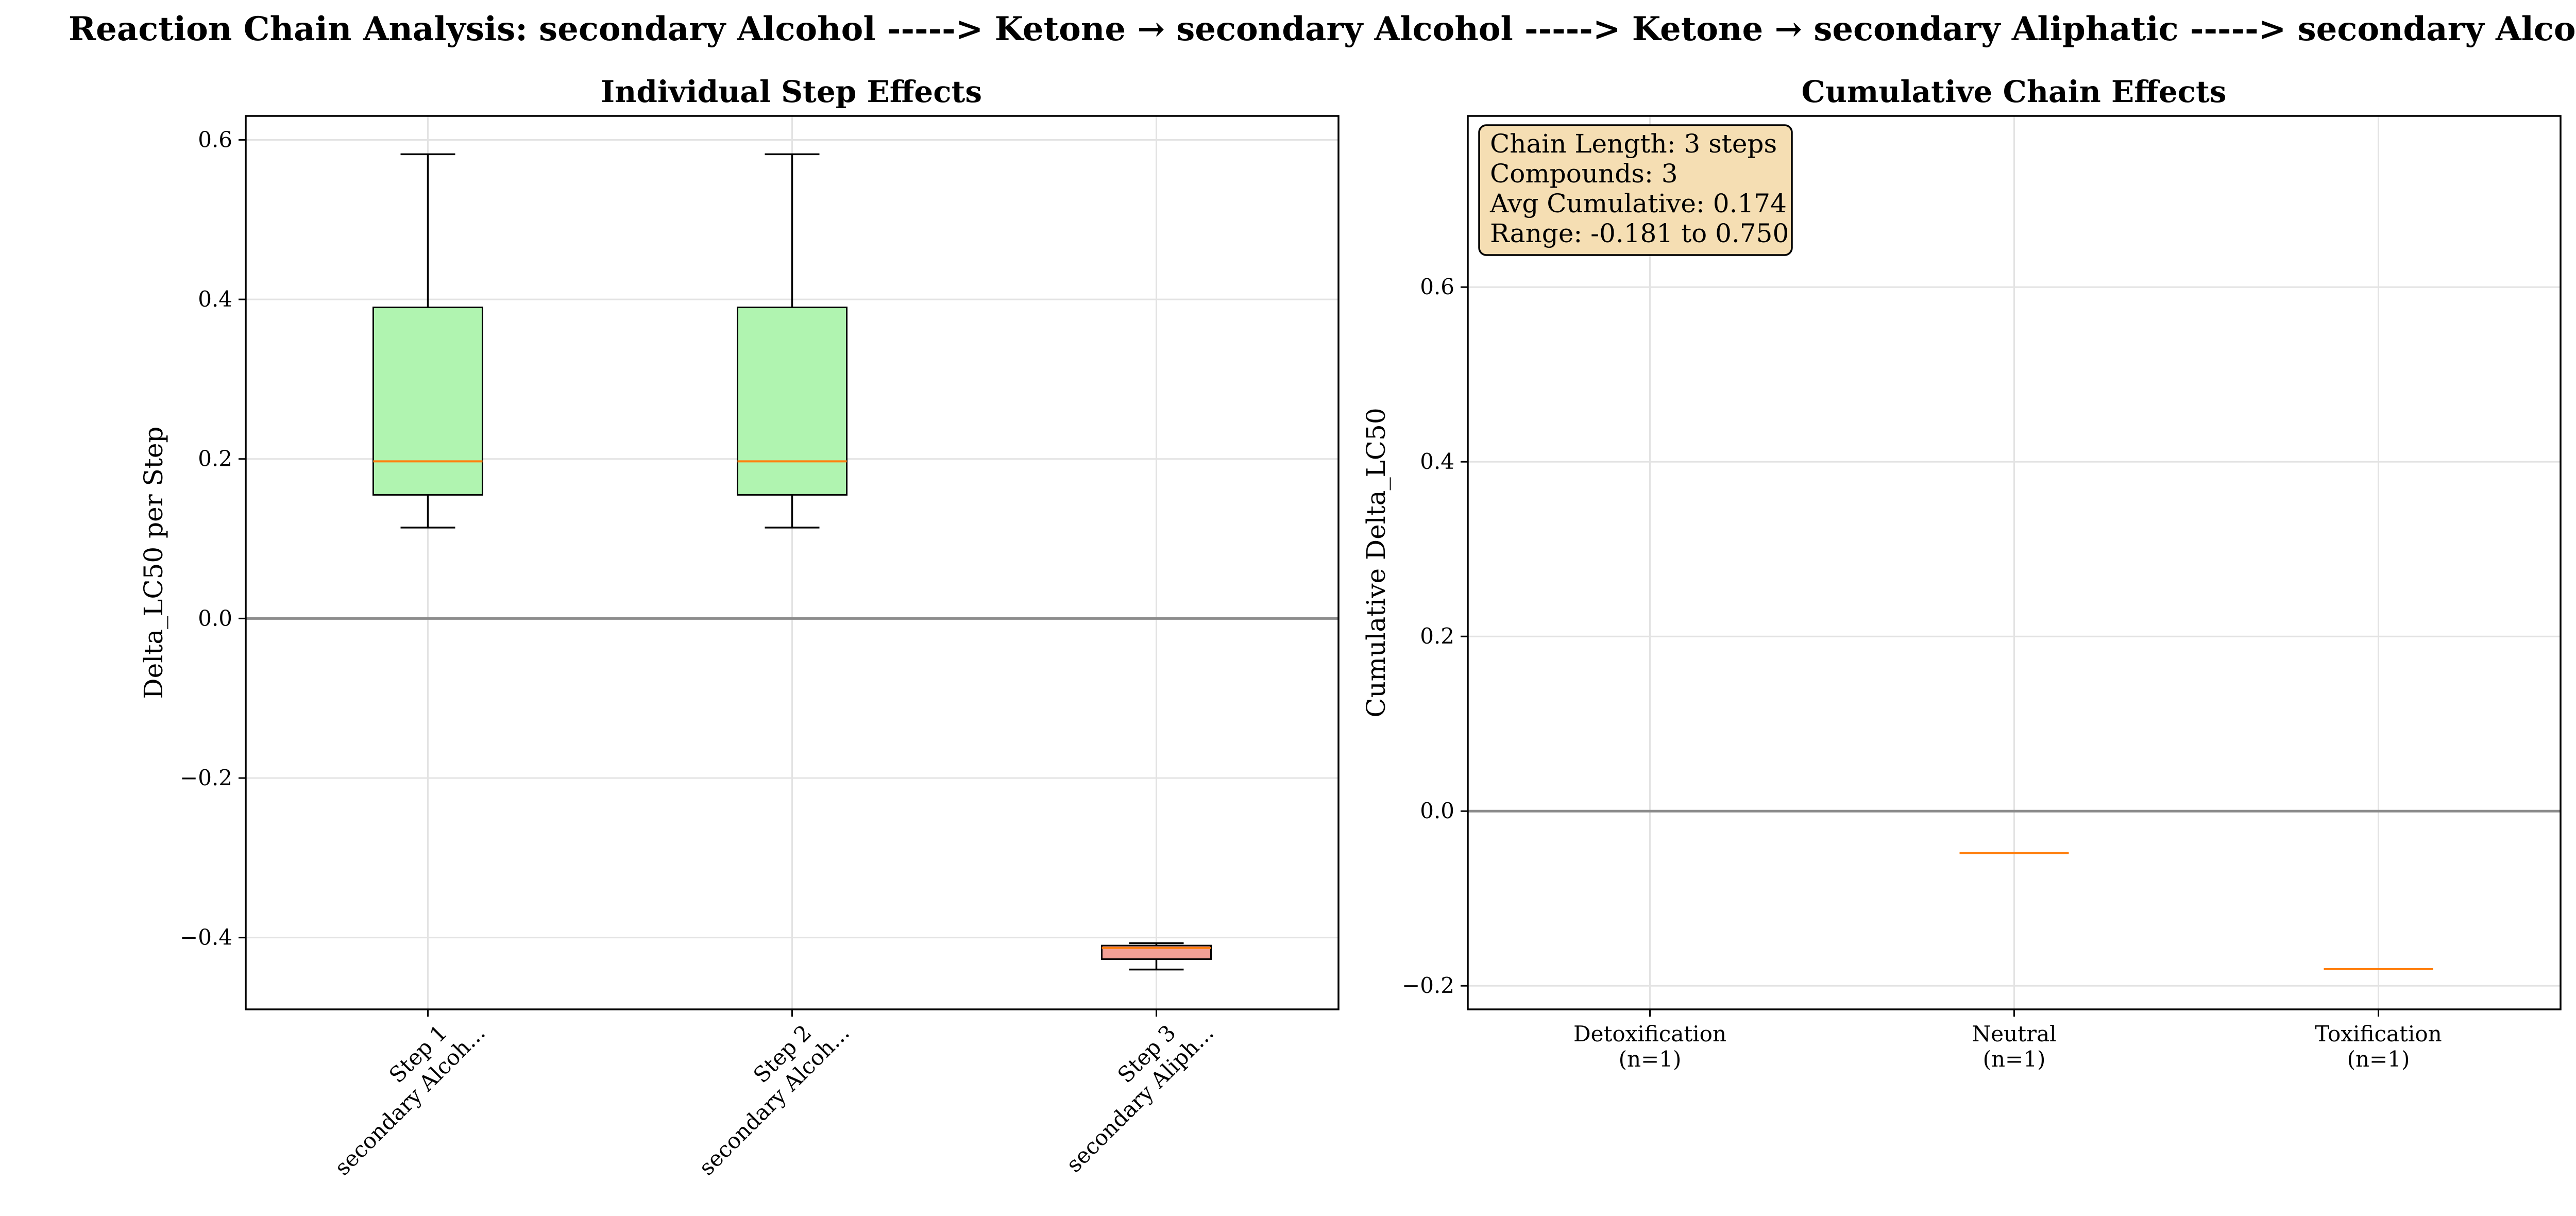  Describe the element at coordinates (791, 91) in the screenshot. I see `panel-title-individual-step-effects: Individual Step Effects` at that location.